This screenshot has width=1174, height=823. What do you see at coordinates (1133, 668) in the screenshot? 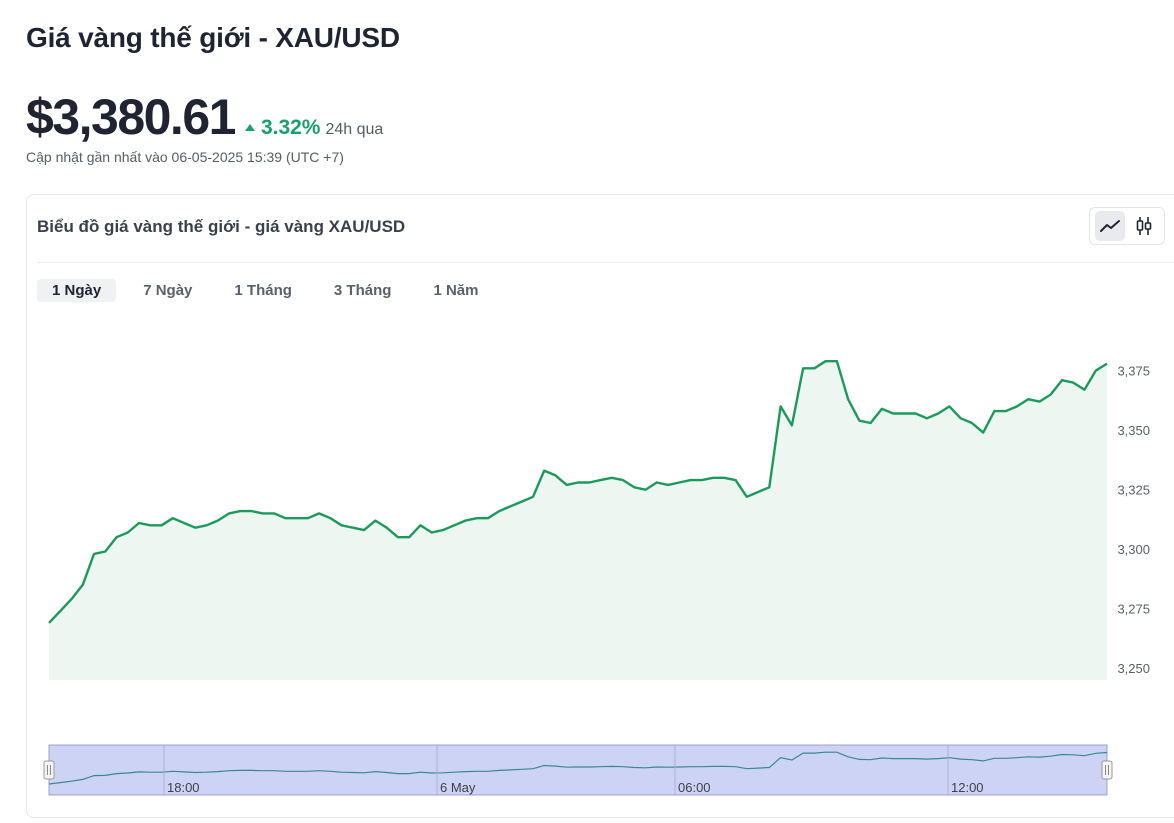
I see `y-tick-label: 3,250` at bounding box center [1133, 668].